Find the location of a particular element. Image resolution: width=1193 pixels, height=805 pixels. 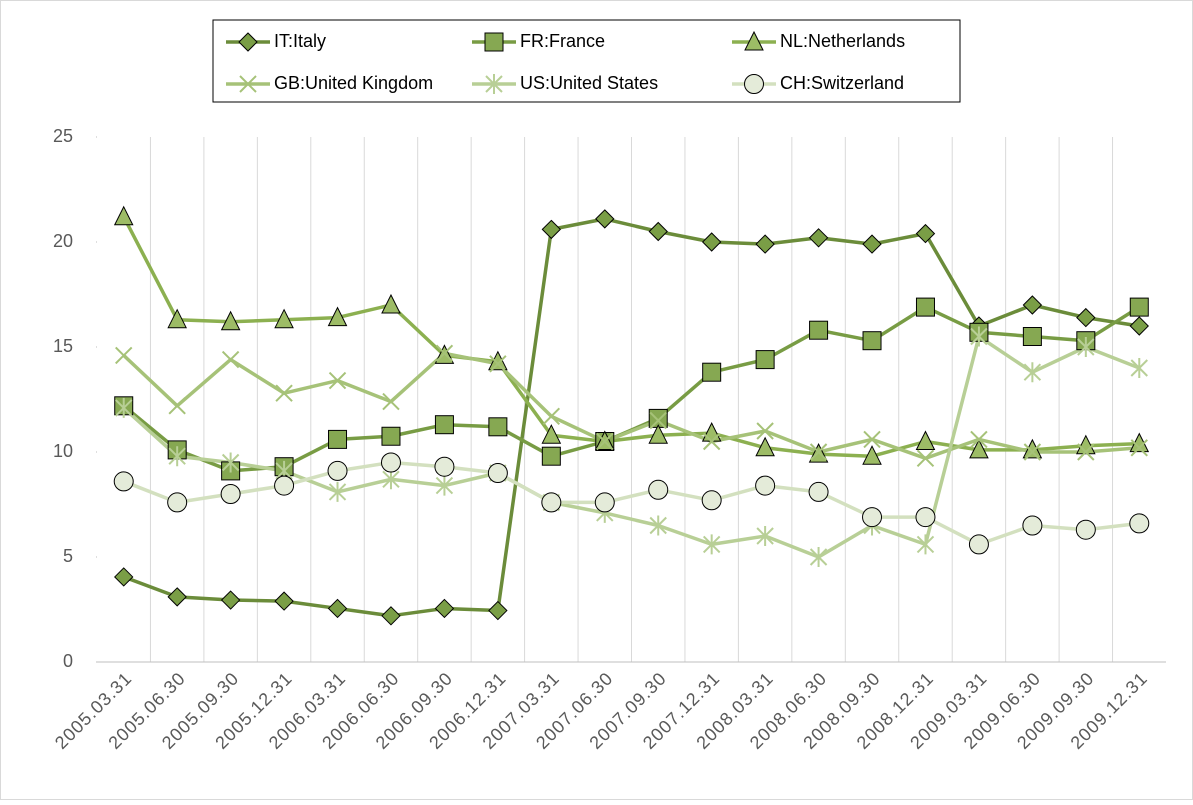

legend-label: CH:Switzerland is located at coordinates (842, 83).